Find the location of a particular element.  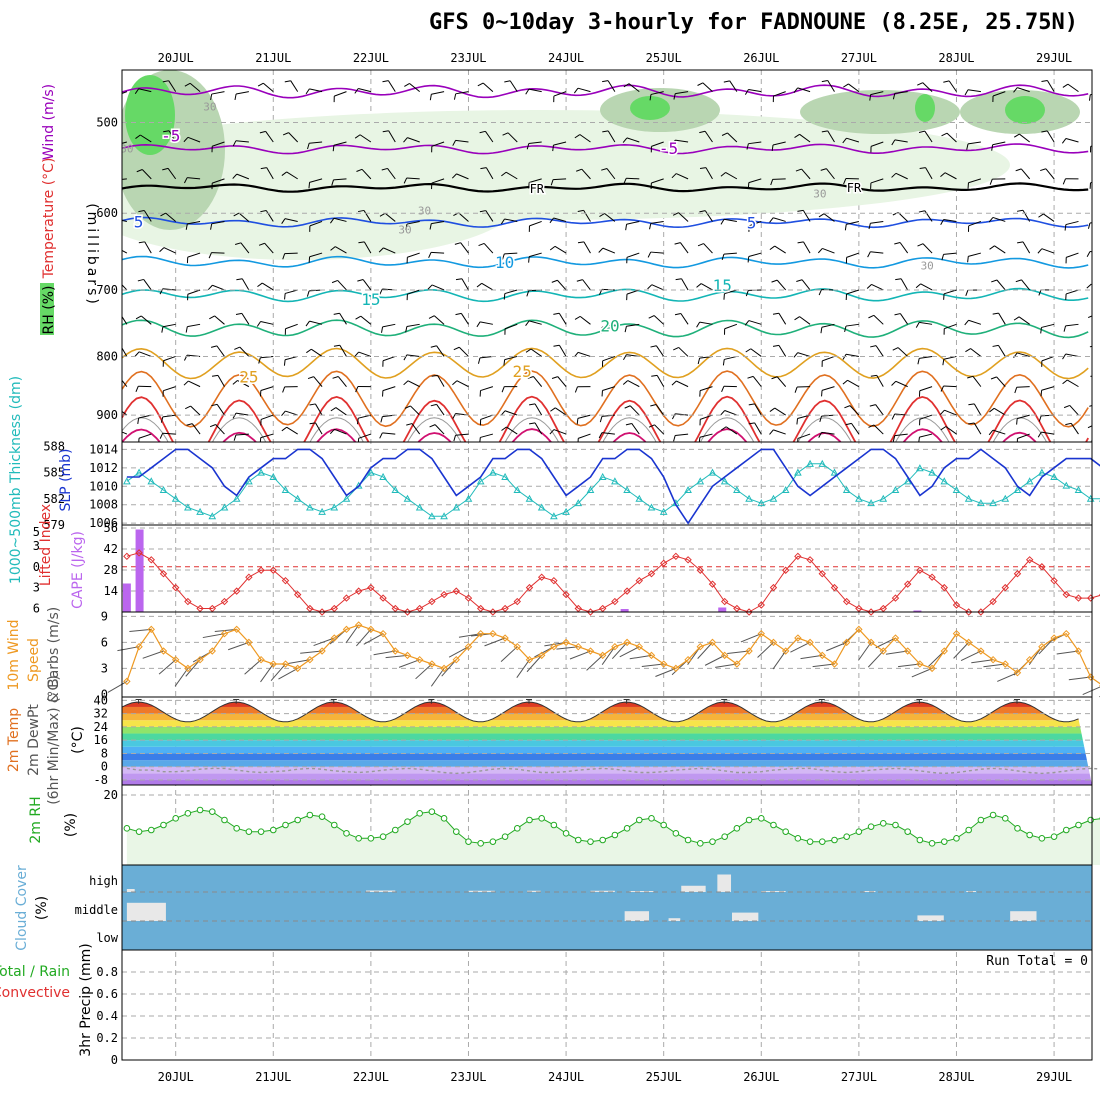

cloud-tick-label: middle is located at coordinates (96, 910).